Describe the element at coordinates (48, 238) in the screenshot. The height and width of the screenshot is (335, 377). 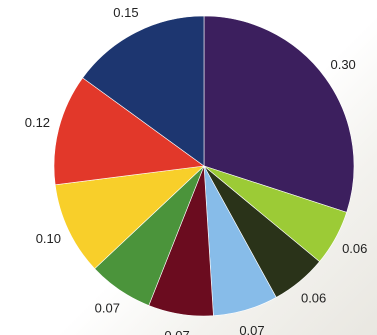
I see `pie-slice-label-7: 0.10` at that location.